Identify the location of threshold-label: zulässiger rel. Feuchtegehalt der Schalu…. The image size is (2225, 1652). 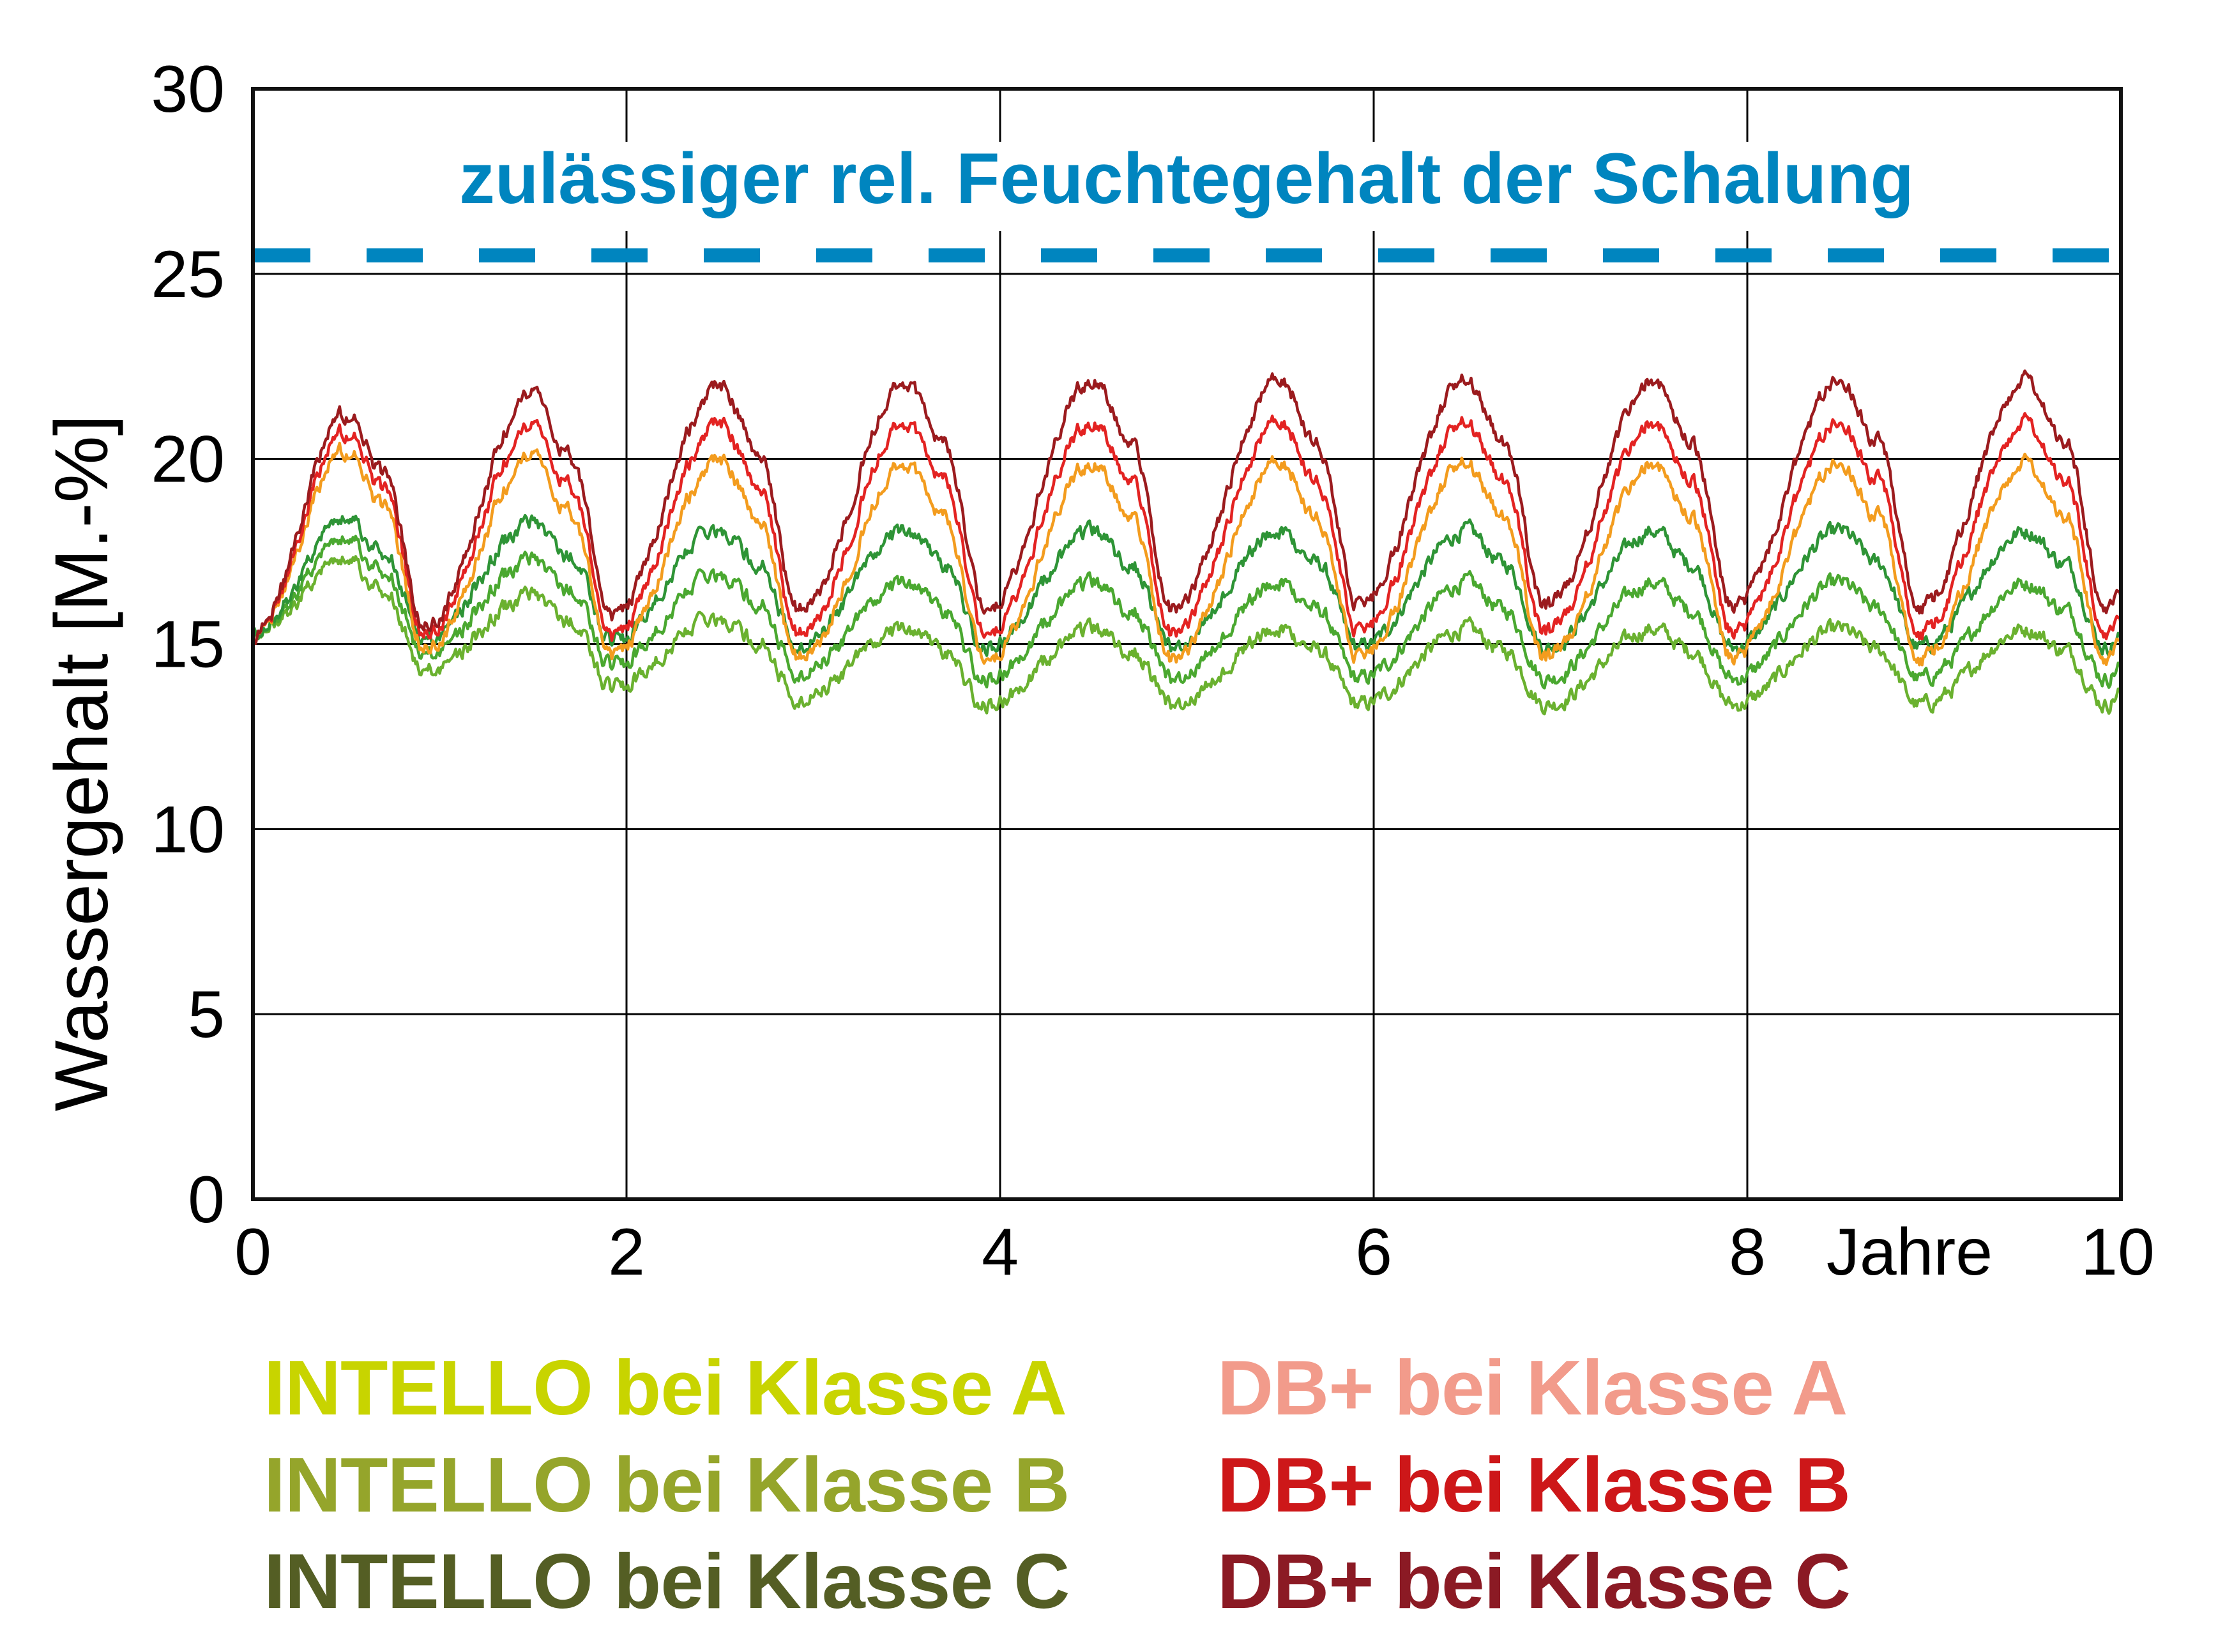
(1186, 179).